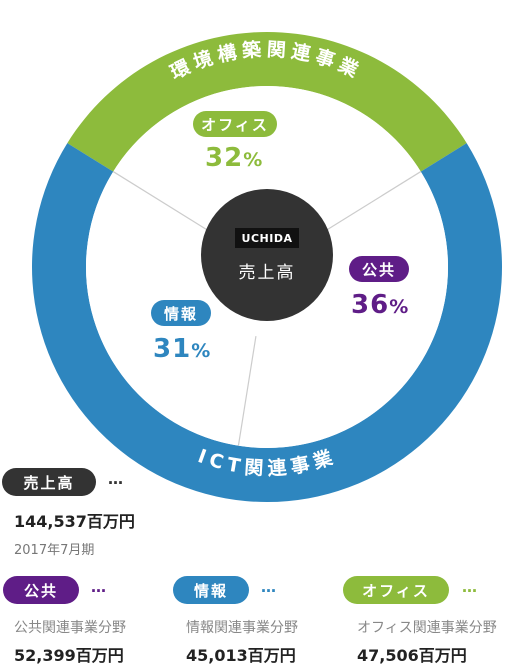 The height and width of the screenshot is (666, 527). Describe the element at coordinates (247, 391) in the screenshot. I see `divider-public-info` at that location.